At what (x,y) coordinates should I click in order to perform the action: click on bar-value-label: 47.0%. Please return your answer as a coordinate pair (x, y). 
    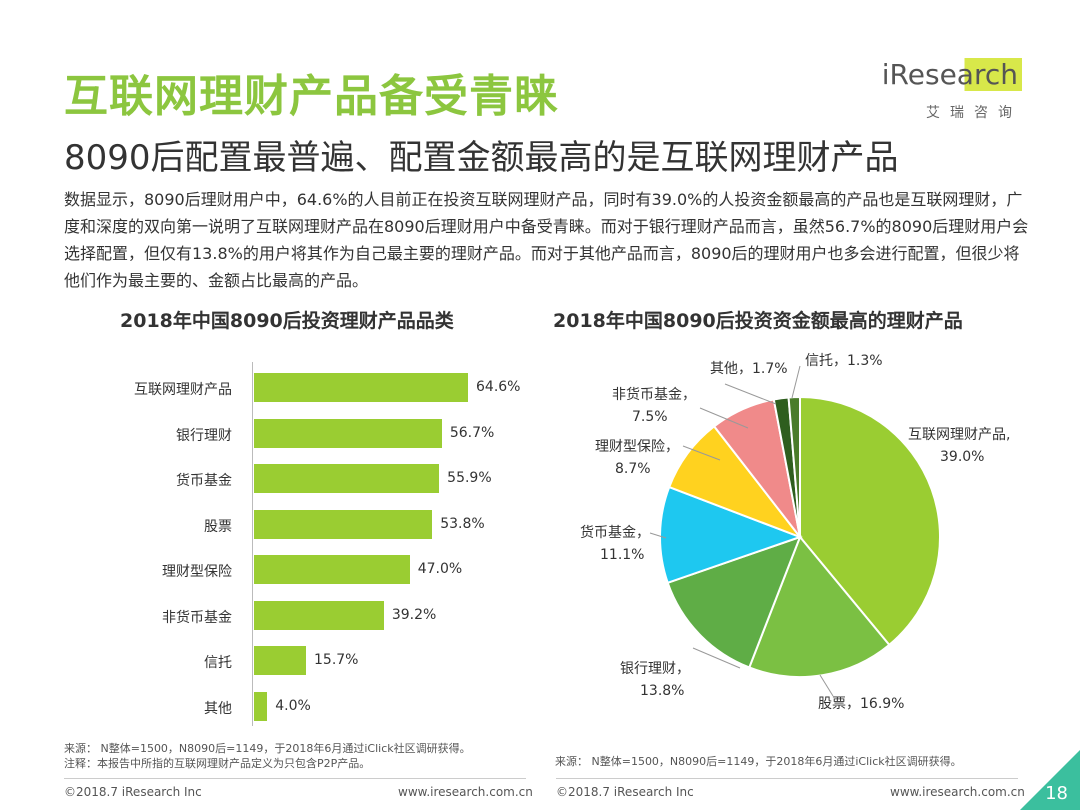
    Looking at the image, I should click on (440, 569).